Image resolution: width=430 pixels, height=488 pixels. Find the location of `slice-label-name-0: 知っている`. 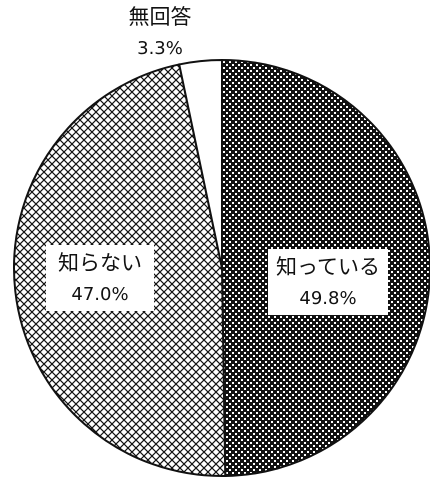

slice-label-name-0: 知っている is located at coordinates (328, 267).